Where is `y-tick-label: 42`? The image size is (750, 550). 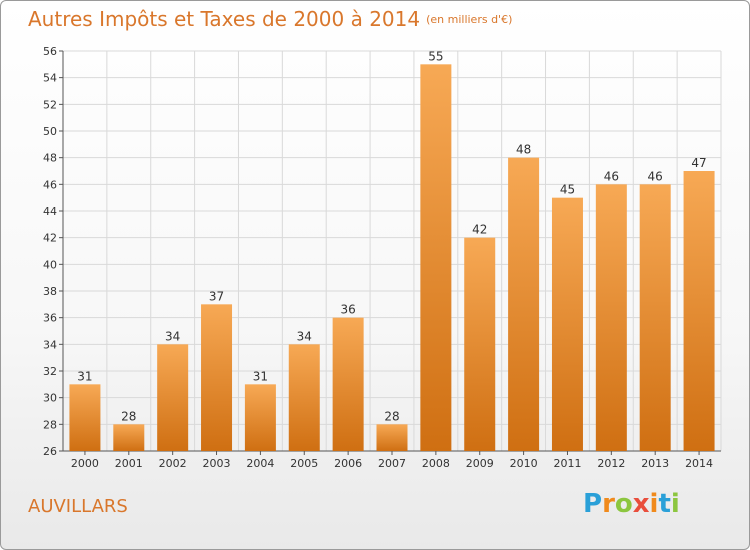 y-tick-label: 42 is located at coordinates (50, 238).